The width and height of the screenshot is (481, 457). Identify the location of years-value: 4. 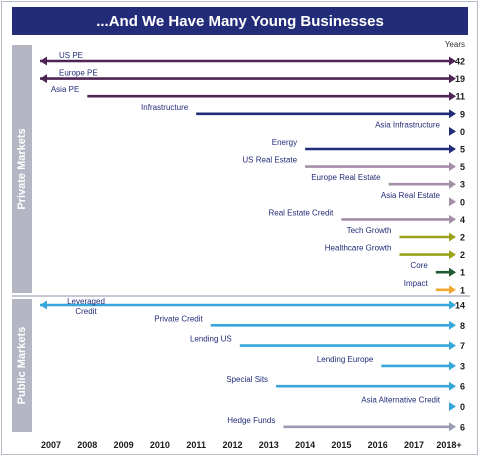
(462, 220).